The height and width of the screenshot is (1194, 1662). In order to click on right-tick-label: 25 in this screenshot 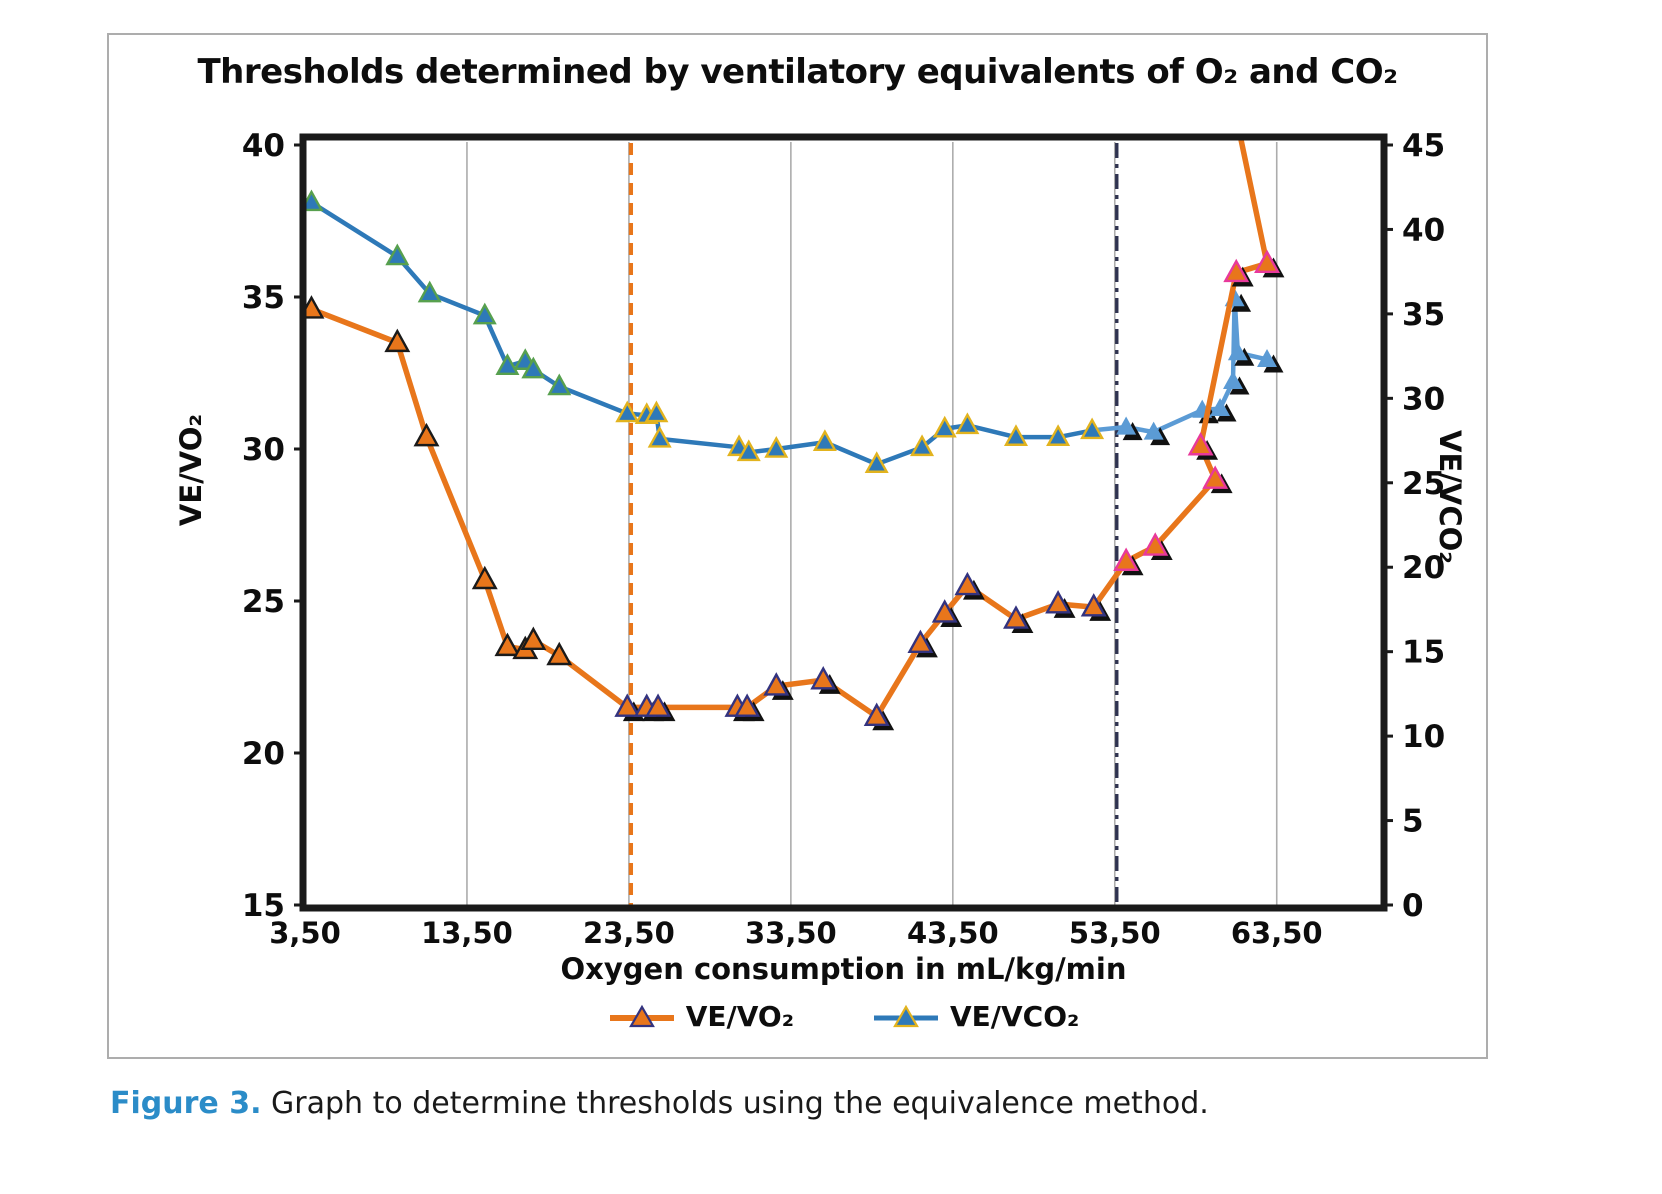, I will do `click(1423, 484)`.